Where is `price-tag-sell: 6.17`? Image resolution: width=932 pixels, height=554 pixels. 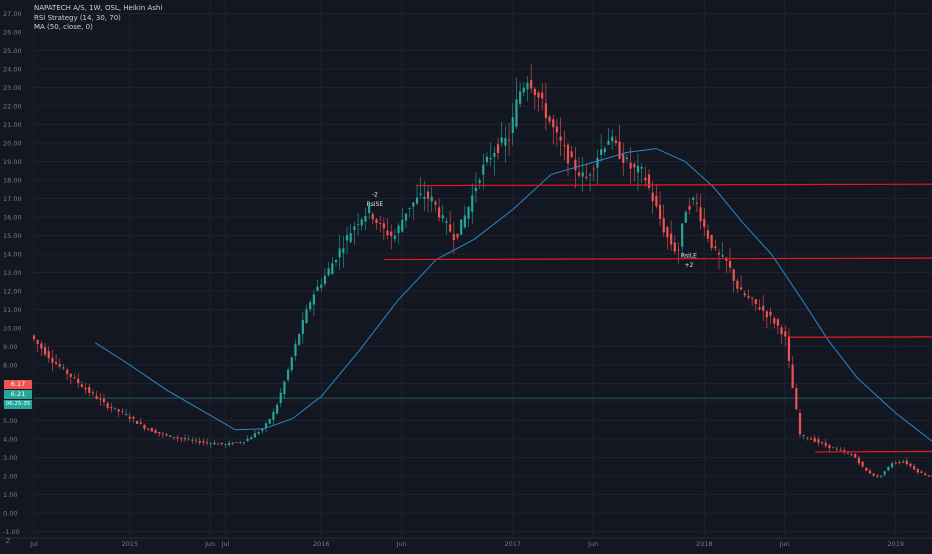
price-tag-sell: 6.17 is located at coordinates (18, 384).